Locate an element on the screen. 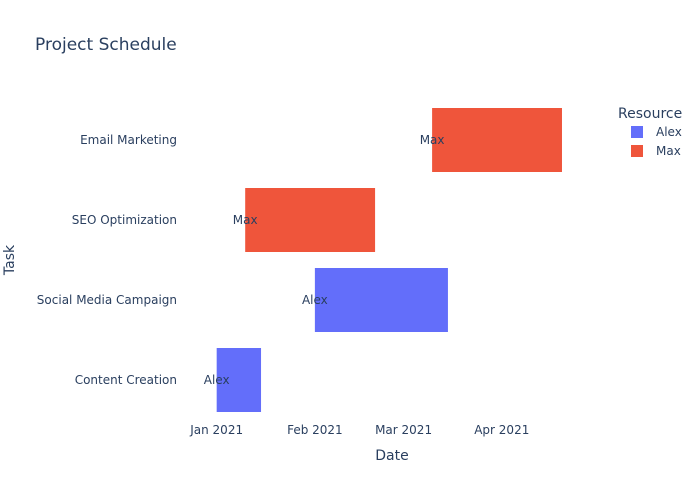 This screenshot has width=700, height=500. legend: Resource Alex Max is located at coordinates (650, 132).